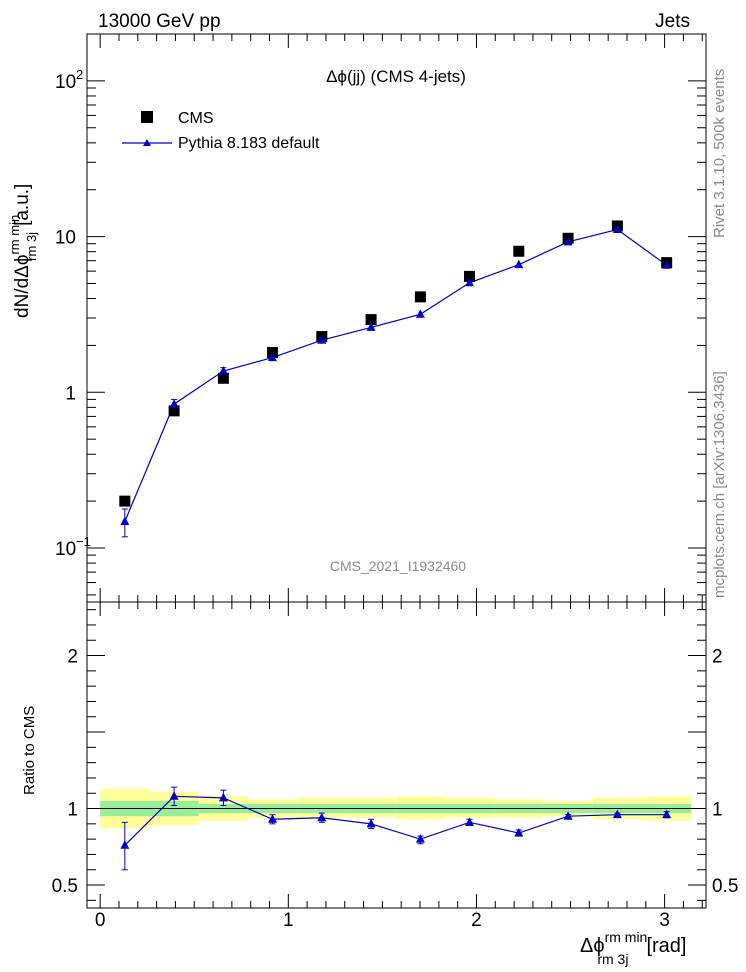 The width and height of the screenshot is (746, 972). Describe the element at coordinates (72, 657) in the screenshot. I see `ratio-y-tick-label: 2` at that location.